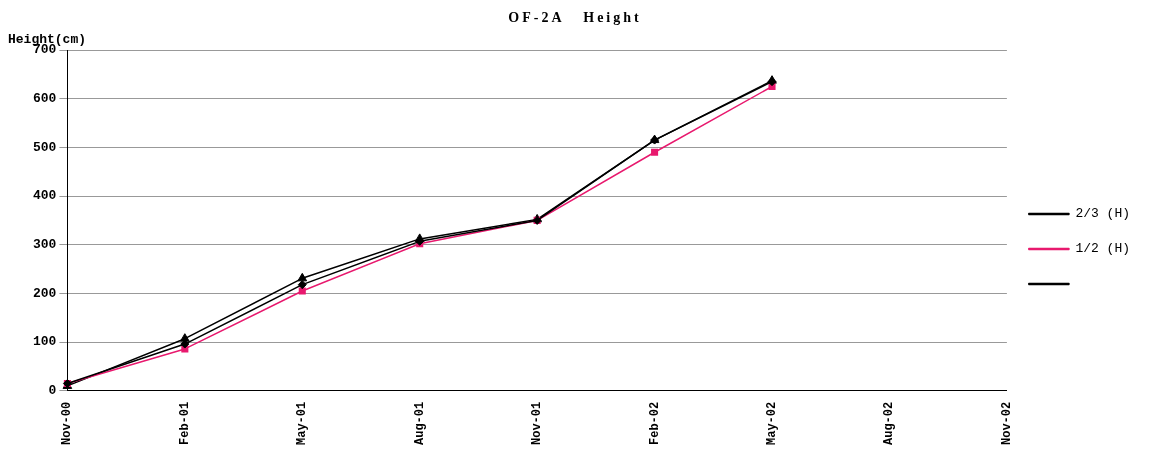 The width and height of the screenshot is (1150, 453). Describe the element at coordinates (45, 147) in the screenshot. I see `y-tick-label: 500` at that location.